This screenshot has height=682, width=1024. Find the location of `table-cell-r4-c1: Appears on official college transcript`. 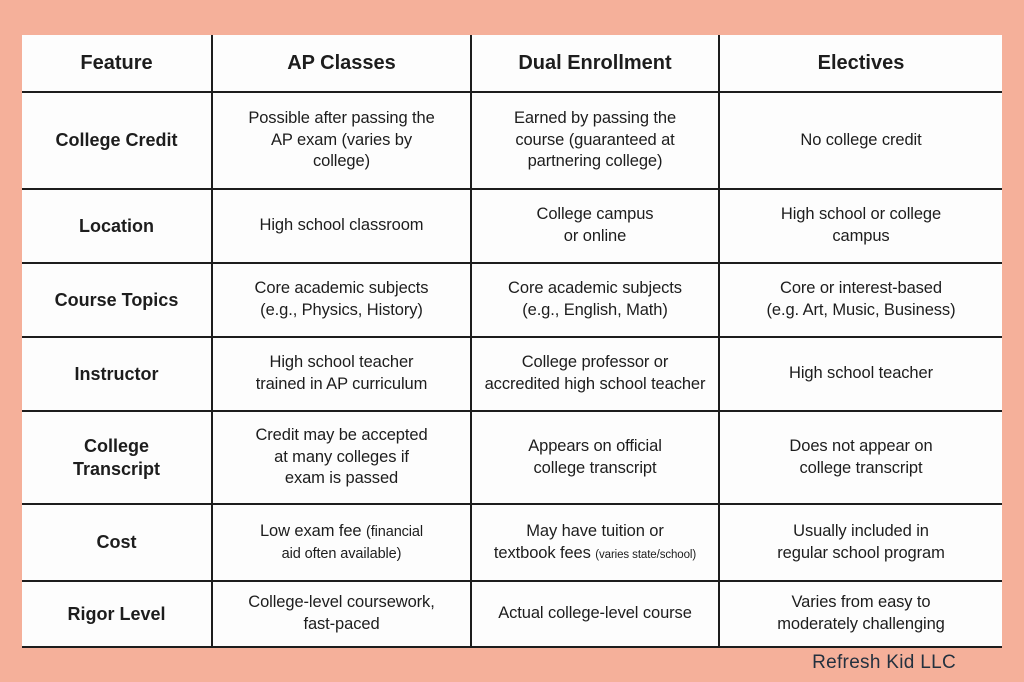

table-cell-r4-c1: Appears on official college transcript is located at coordinates (596, 458).